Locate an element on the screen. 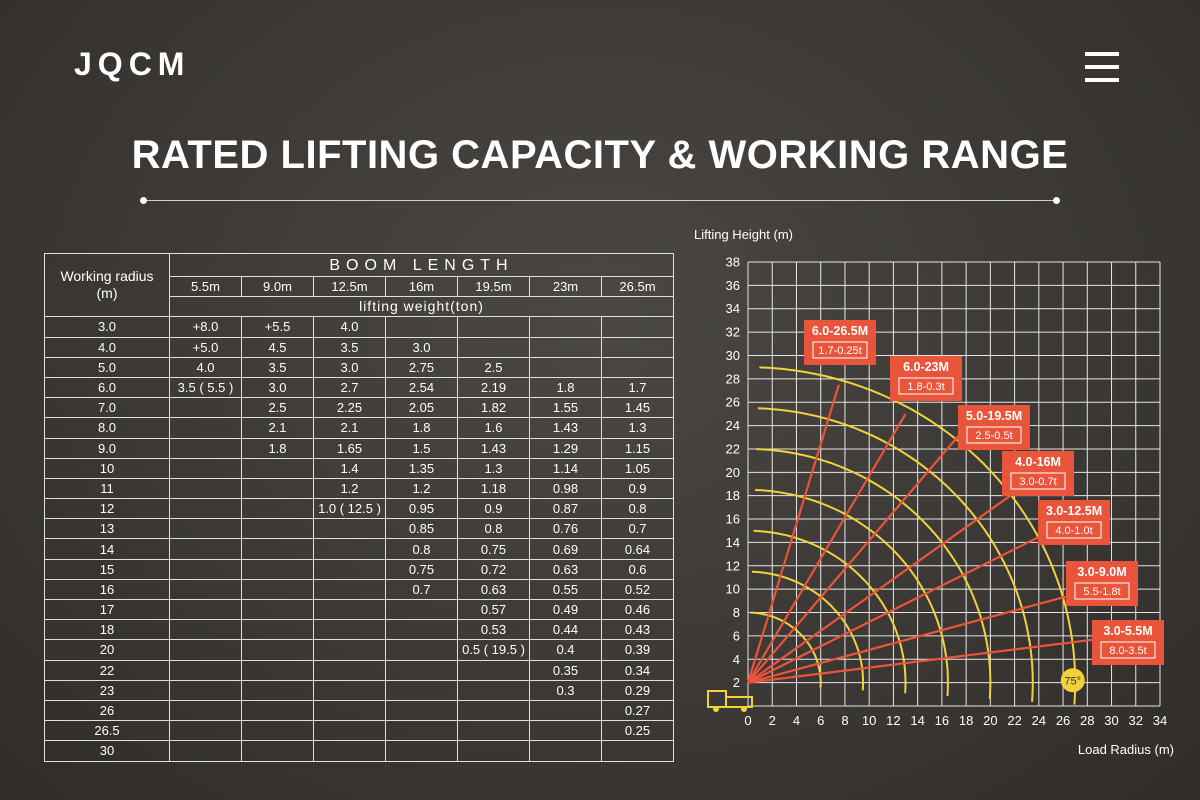  radius-cell: 30 is located at coordinates (107, 751).